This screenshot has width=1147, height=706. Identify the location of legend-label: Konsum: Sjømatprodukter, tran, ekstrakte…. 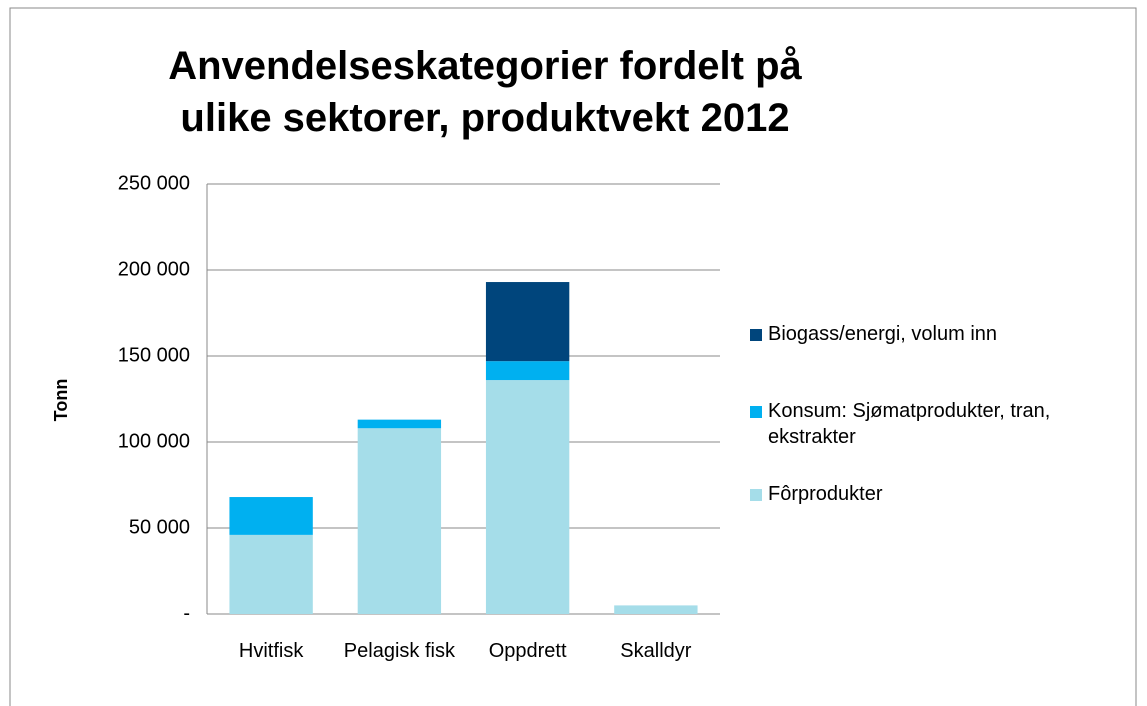
(909, 424).